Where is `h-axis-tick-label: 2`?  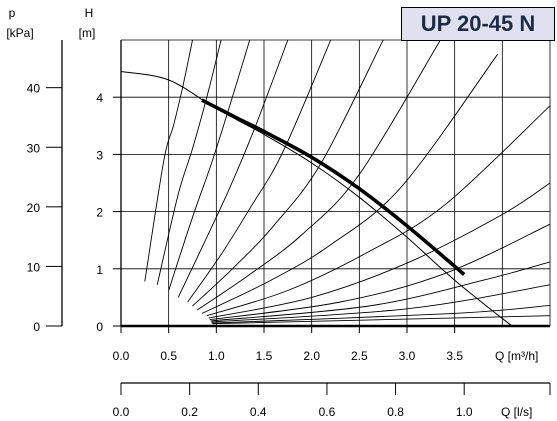
h-axis-tick-label: 2 is located at coordinates (99, 213).